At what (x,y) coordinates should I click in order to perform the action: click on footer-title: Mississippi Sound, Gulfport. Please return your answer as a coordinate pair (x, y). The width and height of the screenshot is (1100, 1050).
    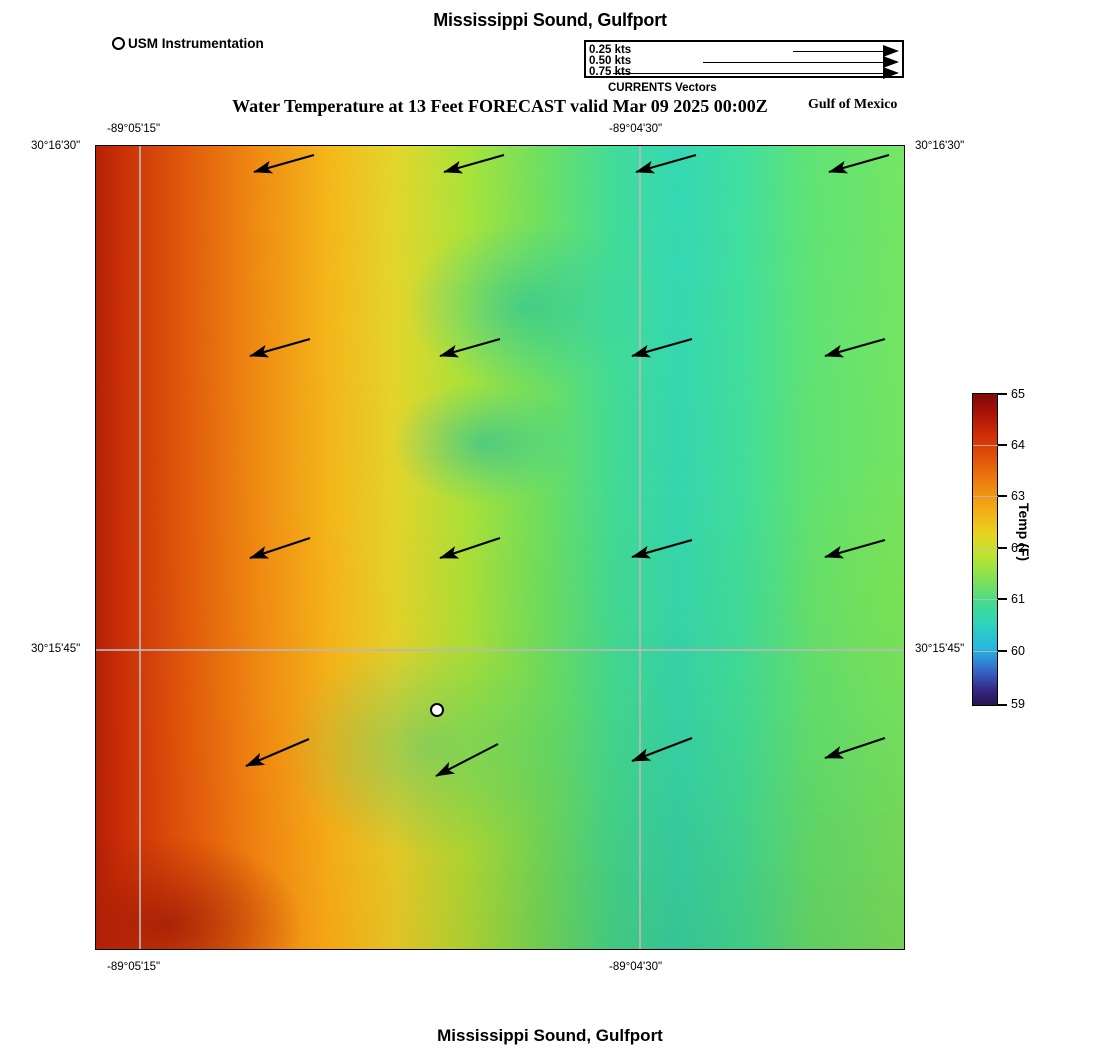
    Looking at the image, I should click on (550, 1035).